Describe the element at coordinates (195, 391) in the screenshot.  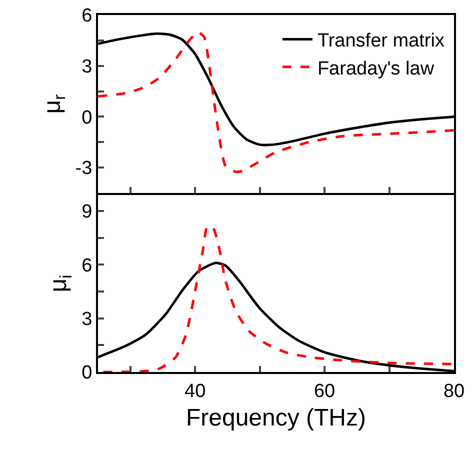
I see `x-tick-label: 40` at that location.